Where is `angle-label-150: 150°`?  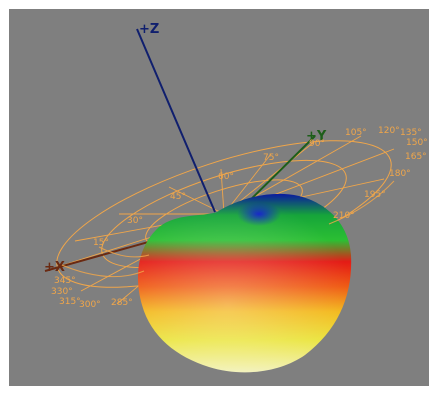
angle-label-150: 150° is located at coordinates (417, 143).